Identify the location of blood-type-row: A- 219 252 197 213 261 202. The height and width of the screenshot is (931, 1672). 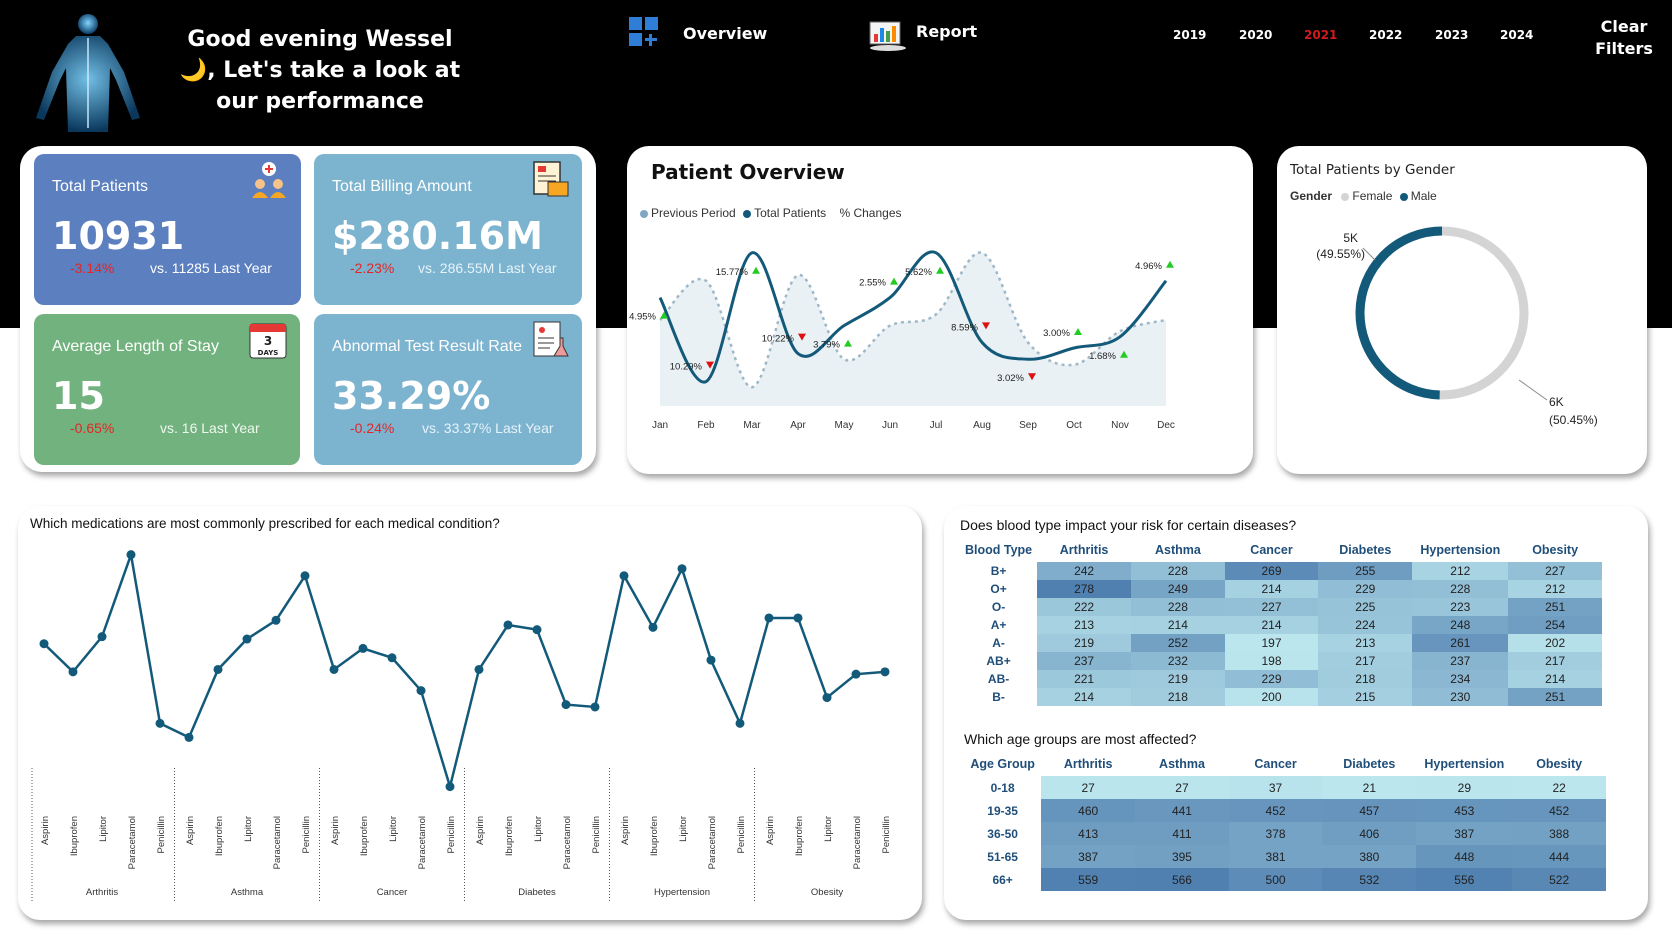
(1281, 643).